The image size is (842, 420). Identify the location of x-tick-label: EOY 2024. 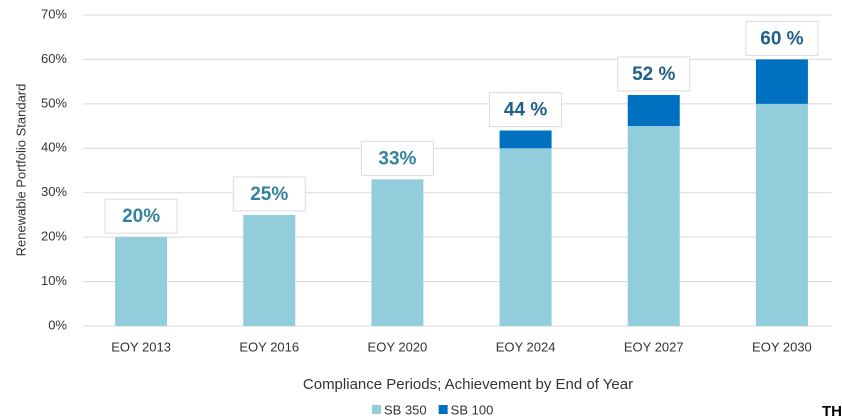
(526, 346).